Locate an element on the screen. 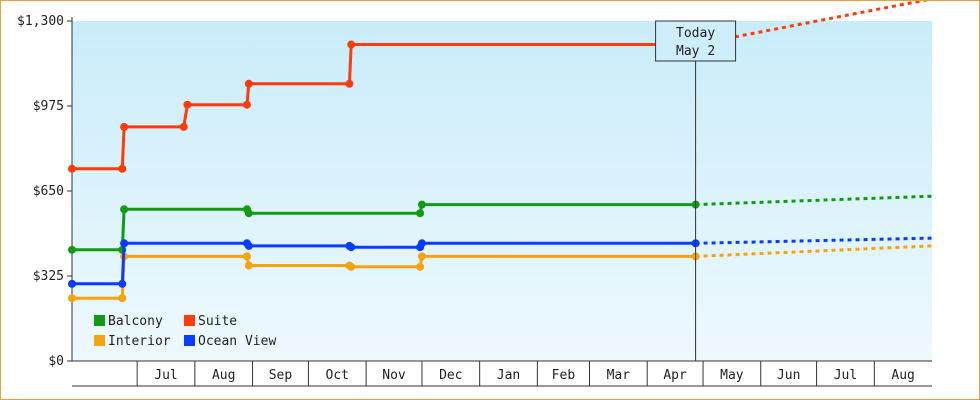  today-label: Today is located at coordinates (695, 33).